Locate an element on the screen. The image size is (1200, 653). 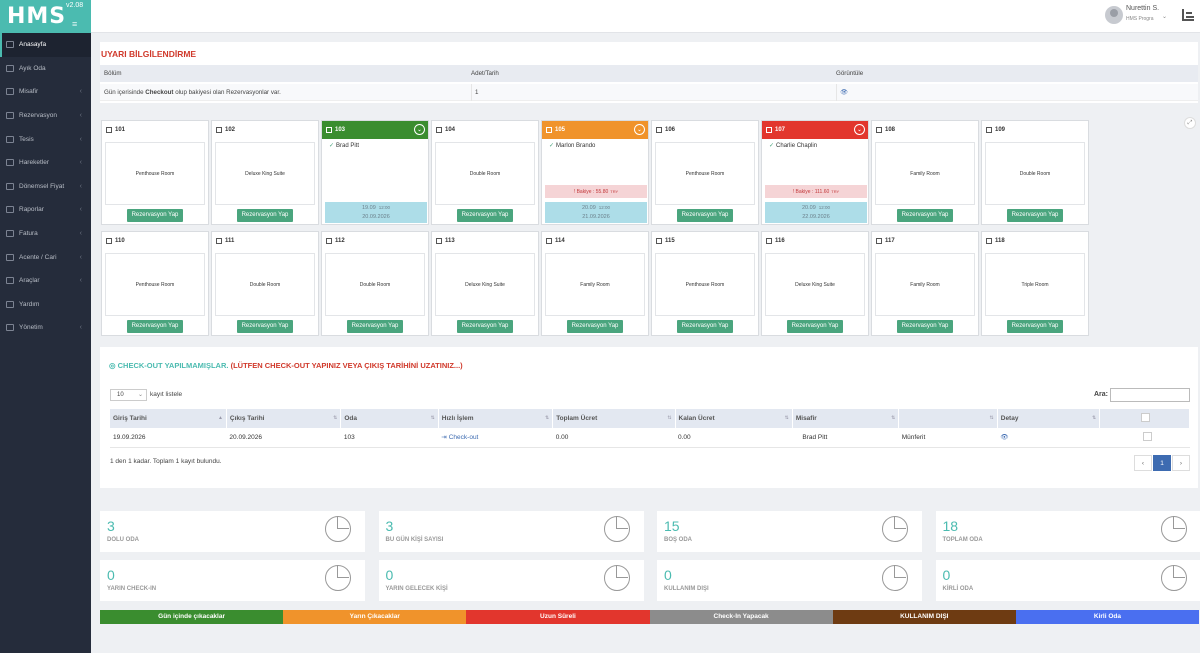
room-card: 111 Double Room Rezervasyon Yap is located at coordinates (265, 283).